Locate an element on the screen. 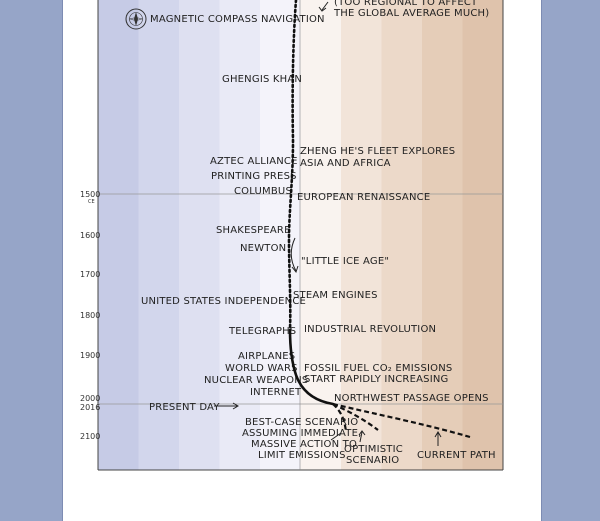 Image resolution: width=600 pixels, height=521 pixels. current-path-pointer-head is located at coordinates (438, 434).